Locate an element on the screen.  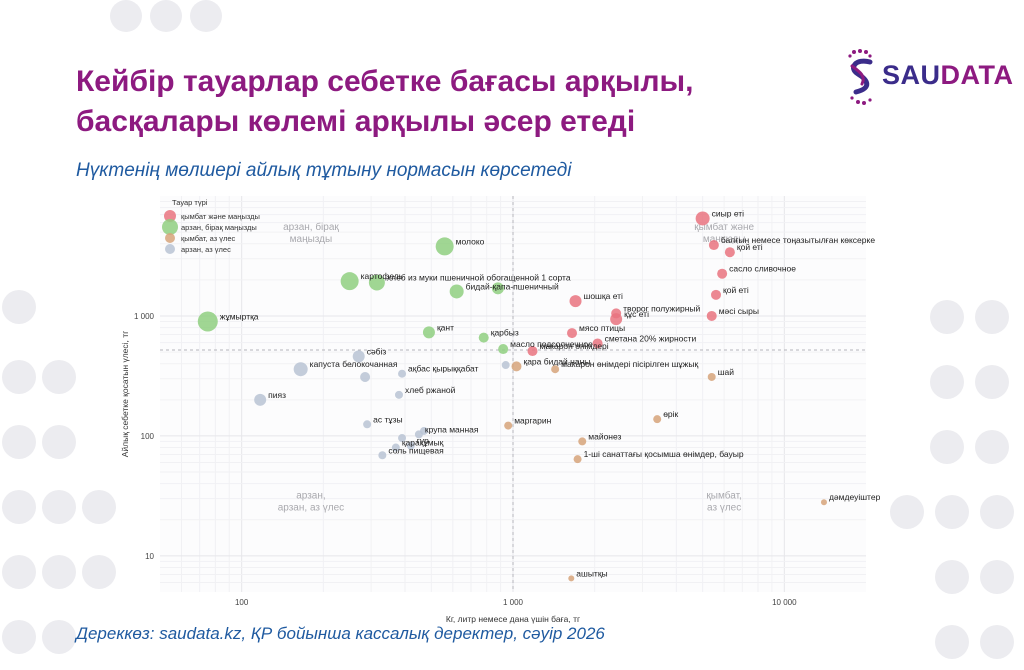
point-label: ашытқы is located at coordinates (591, 573).